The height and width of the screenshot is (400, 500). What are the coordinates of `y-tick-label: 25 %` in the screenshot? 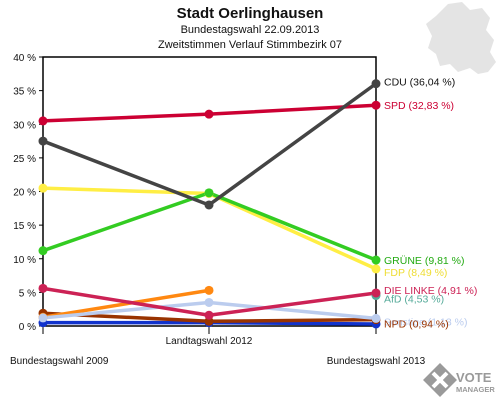 It's located at (24, 159).